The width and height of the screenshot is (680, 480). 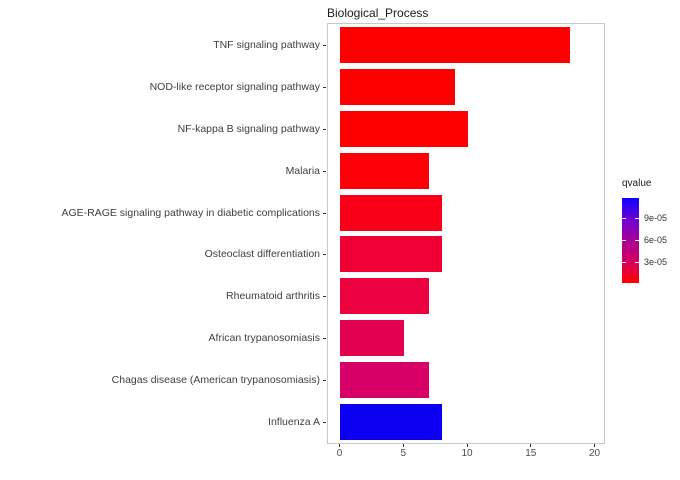 I want to click on x-axis: 0 5 10 15 20, so click(x=466, y=454).